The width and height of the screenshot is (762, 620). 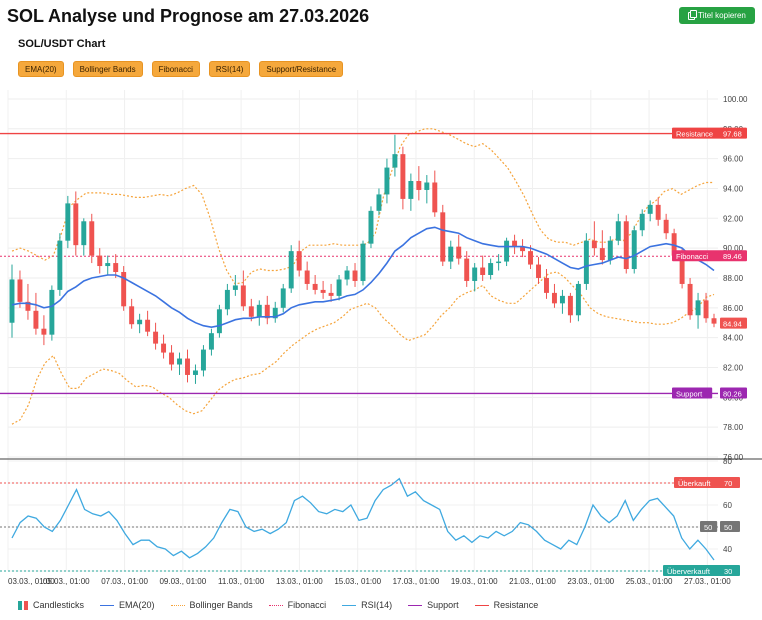 I want to click on resistance-line-icon, so click(x=481, y=605).